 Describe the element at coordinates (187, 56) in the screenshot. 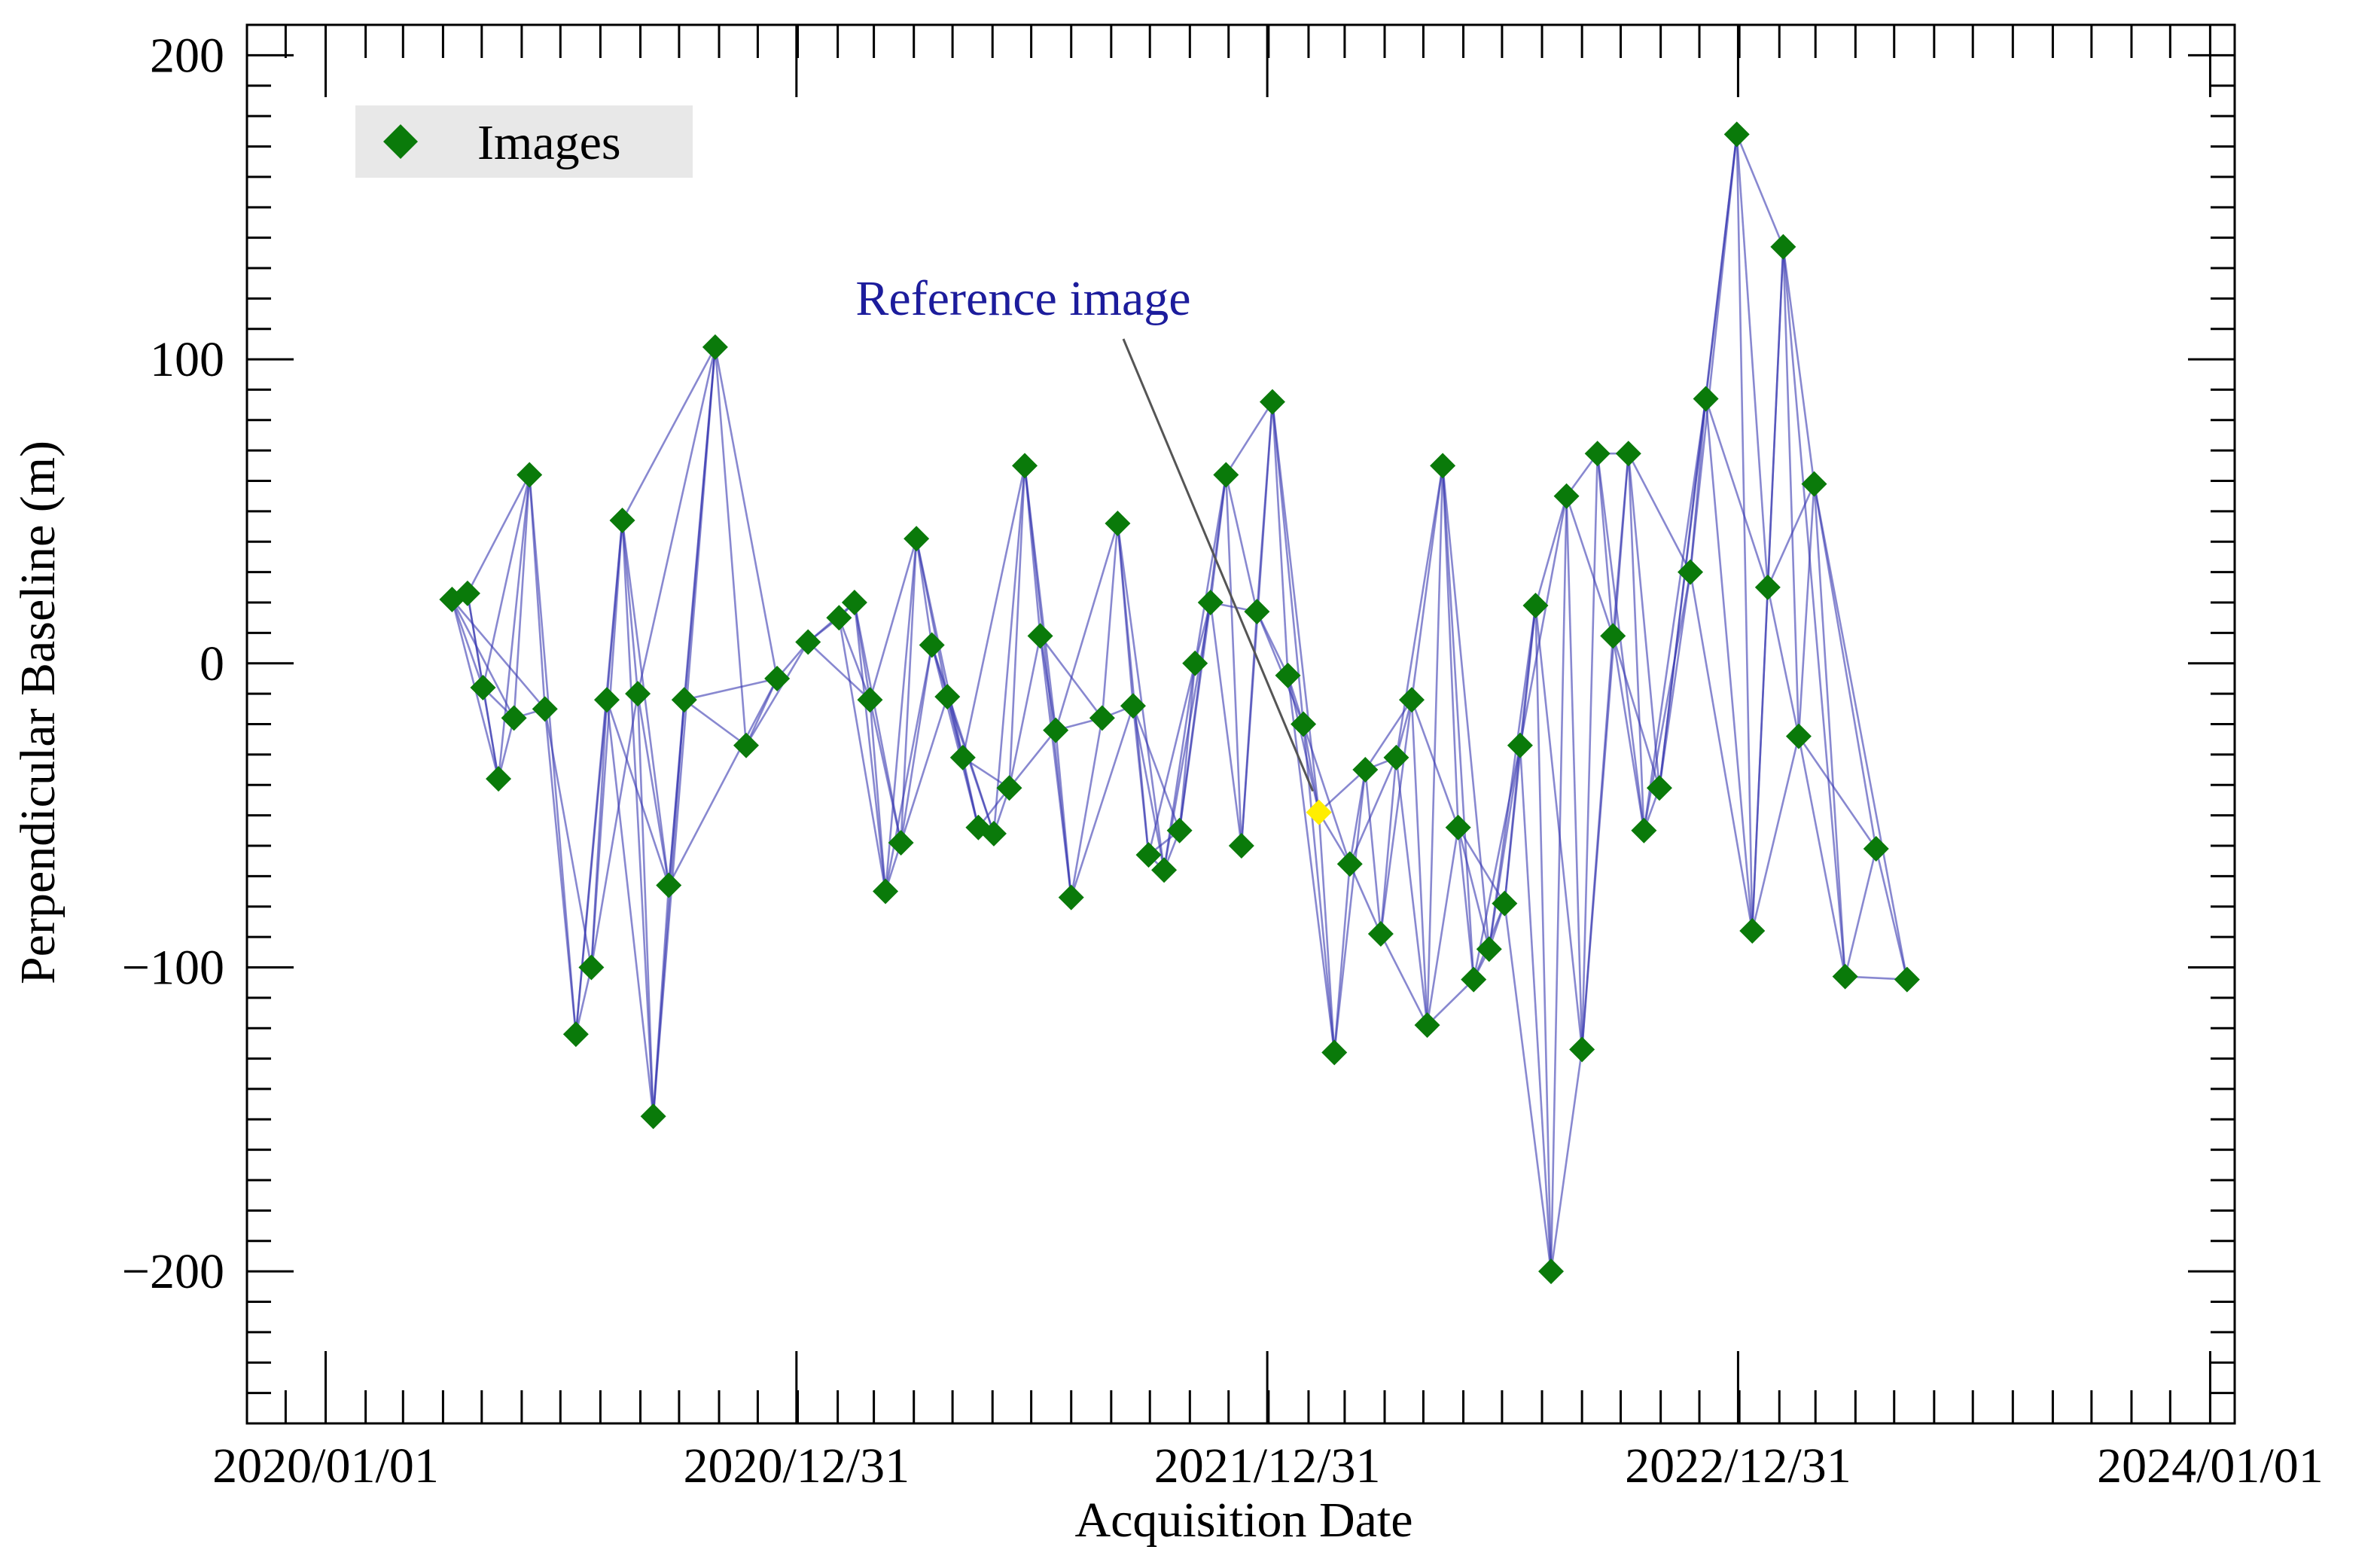

I see `y-tick-label: 200` at that location.